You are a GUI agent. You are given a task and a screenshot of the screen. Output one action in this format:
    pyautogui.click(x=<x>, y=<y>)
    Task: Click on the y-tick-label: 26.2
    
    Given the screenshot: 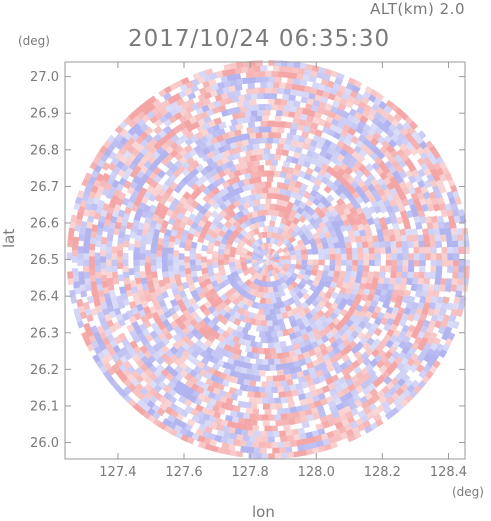 What is the action you would take?
    pyautogui.click(x=44, y=370)
    